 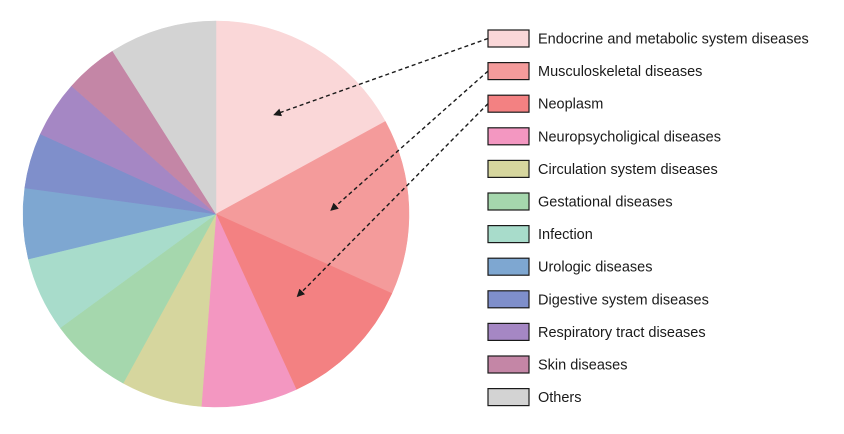 What do you see at coordinates (508, 266) in the screenshot?
I see `legend-swatch-urologic-diseases` at bounding box center [508, 266].